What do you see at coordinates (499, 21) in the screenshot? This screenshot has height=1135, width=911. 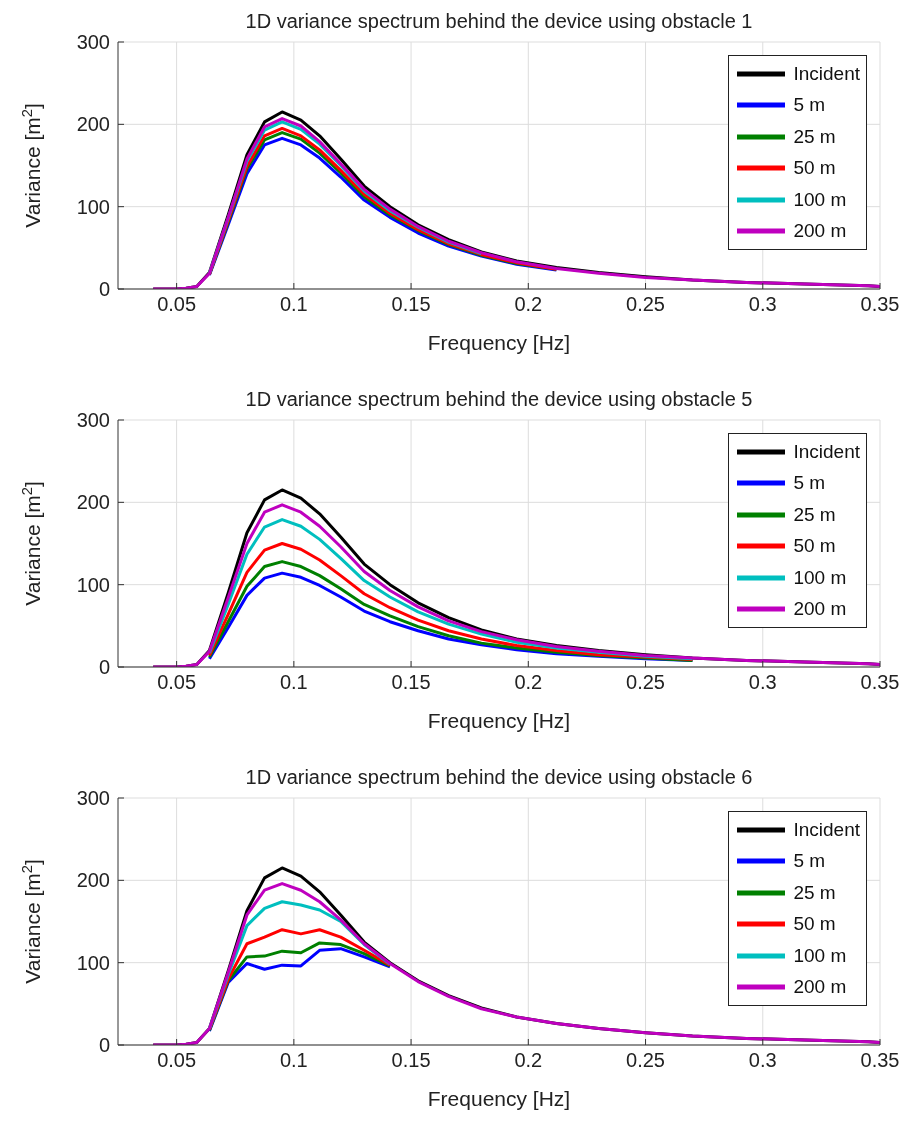 I see `chart-title: 1D variance spectrum behind the device using obstacle 1` at bounding box center [499, 21].